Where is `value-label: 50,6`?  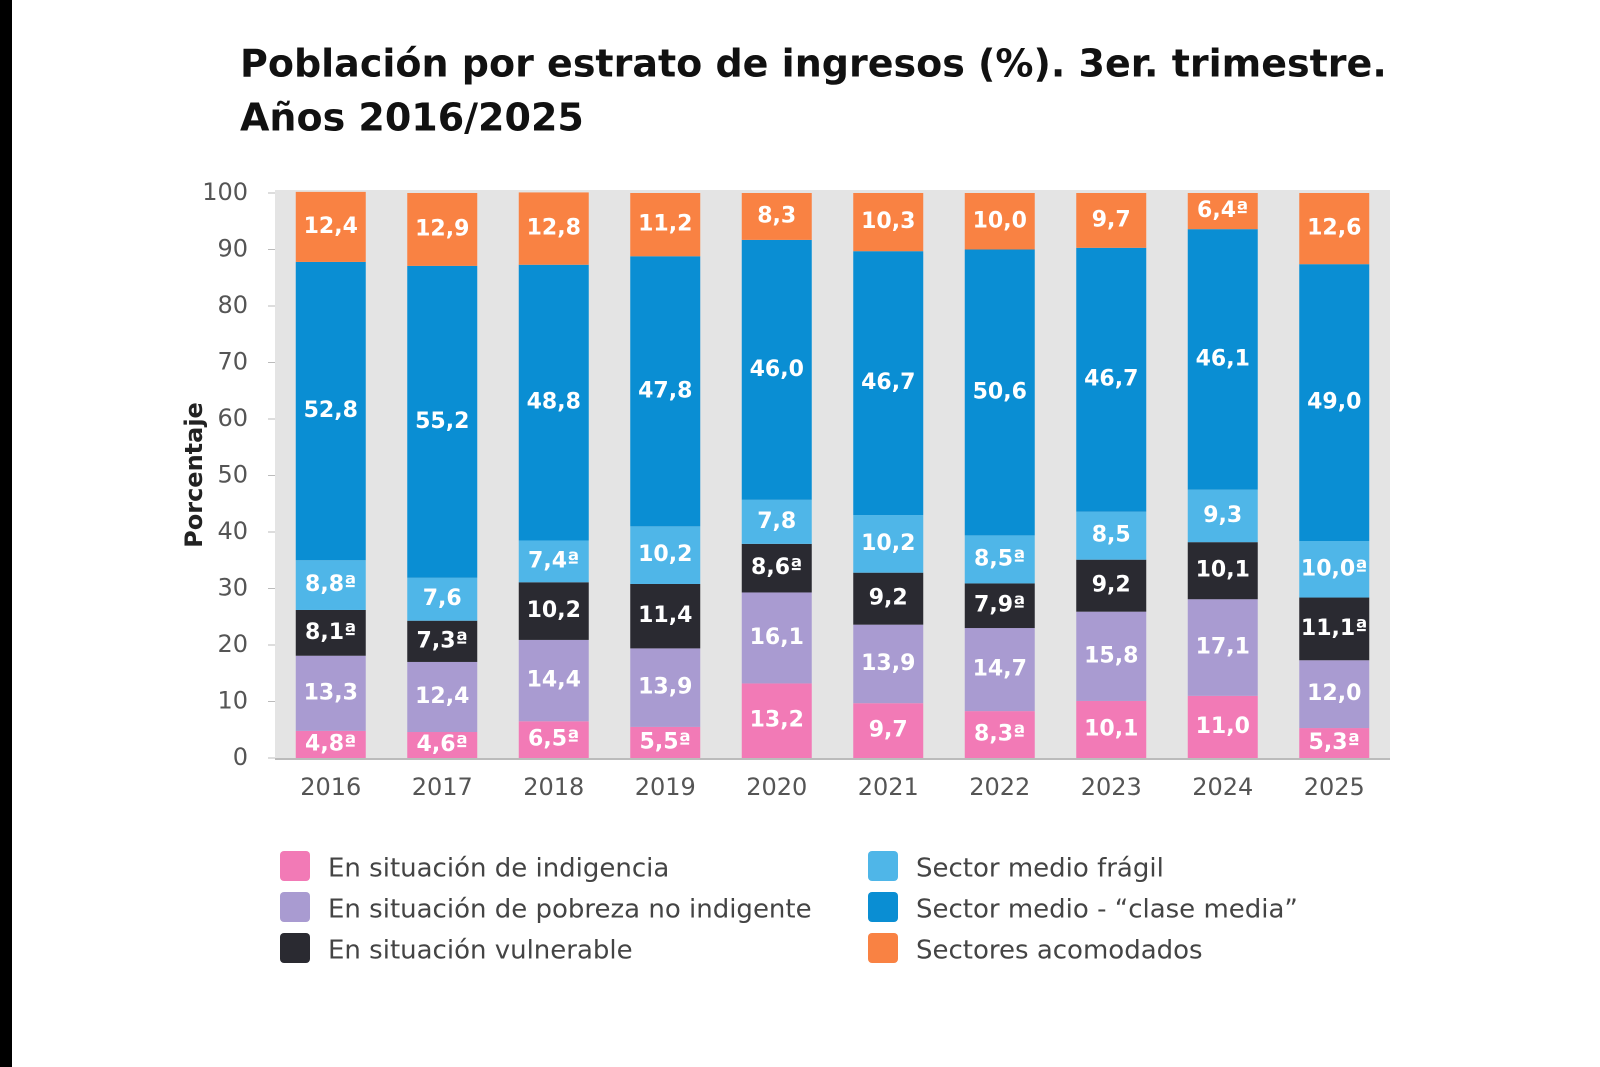
value-label: 50,6 is located at coordinates (1000, 391).